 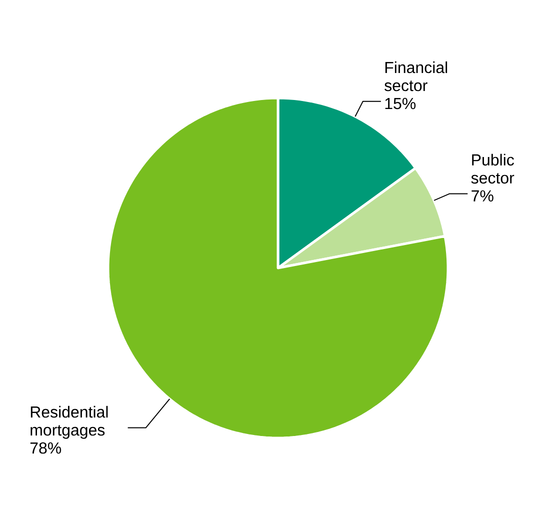 I want to click on slice-label: Residential mortgages, so click(x=69, y=422).